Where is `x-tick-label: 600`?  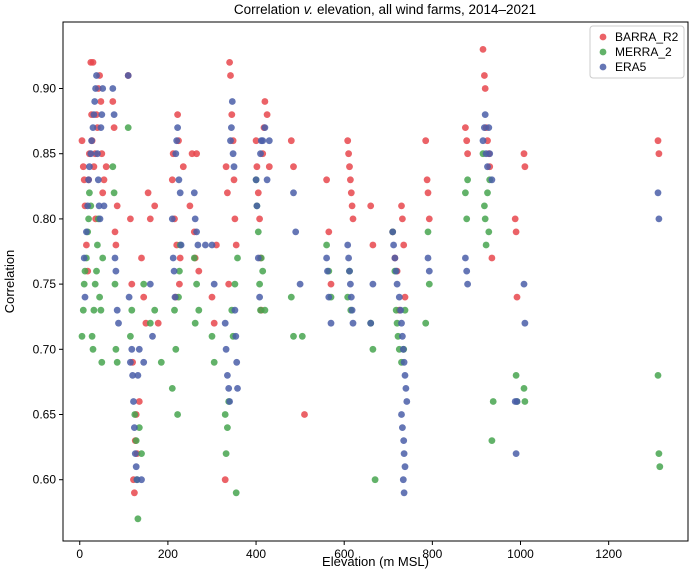
x-tick-label: 600 is located at coordinates (344, 554).